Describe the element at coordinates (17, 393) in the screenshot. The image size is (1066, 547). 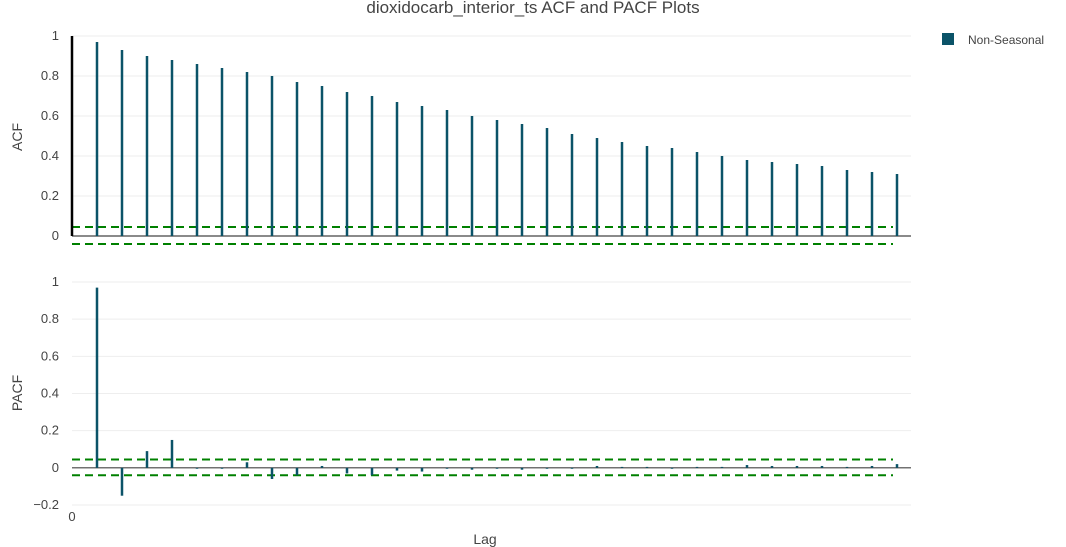
I see `pacf-y-axis-title: PACF` at that location.